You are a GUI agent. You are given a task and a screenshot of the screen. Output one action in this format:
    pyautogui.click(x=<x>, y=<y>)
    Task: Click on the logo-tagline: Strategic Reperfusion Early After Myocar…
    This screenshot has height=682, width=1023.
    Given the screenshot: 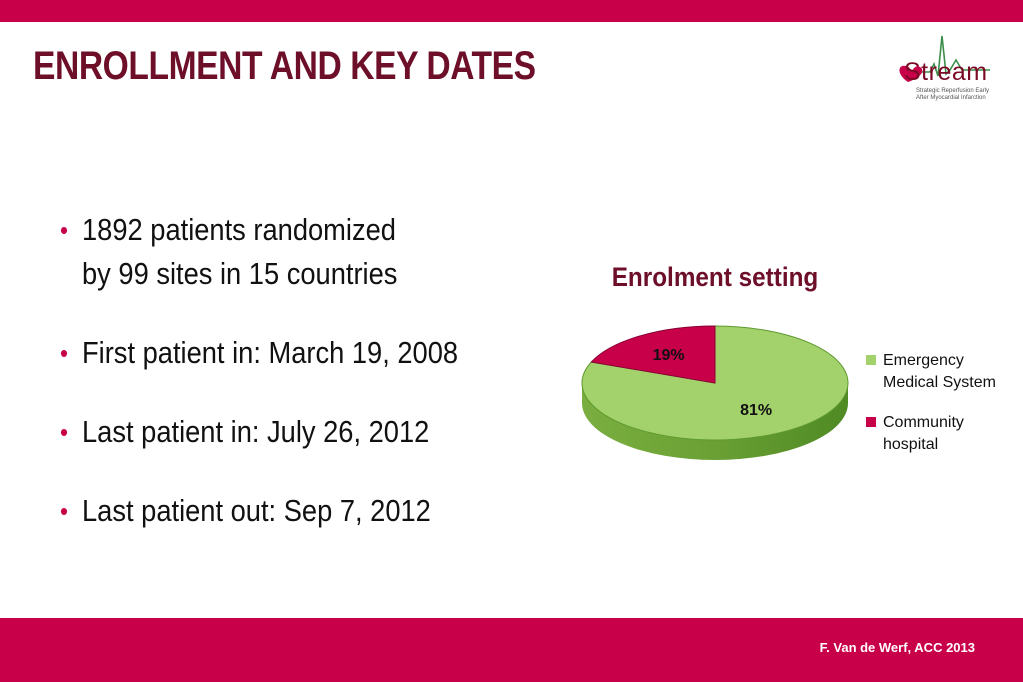 What is the action you would take?
    pyautogui.click(x=952, y=95)
    